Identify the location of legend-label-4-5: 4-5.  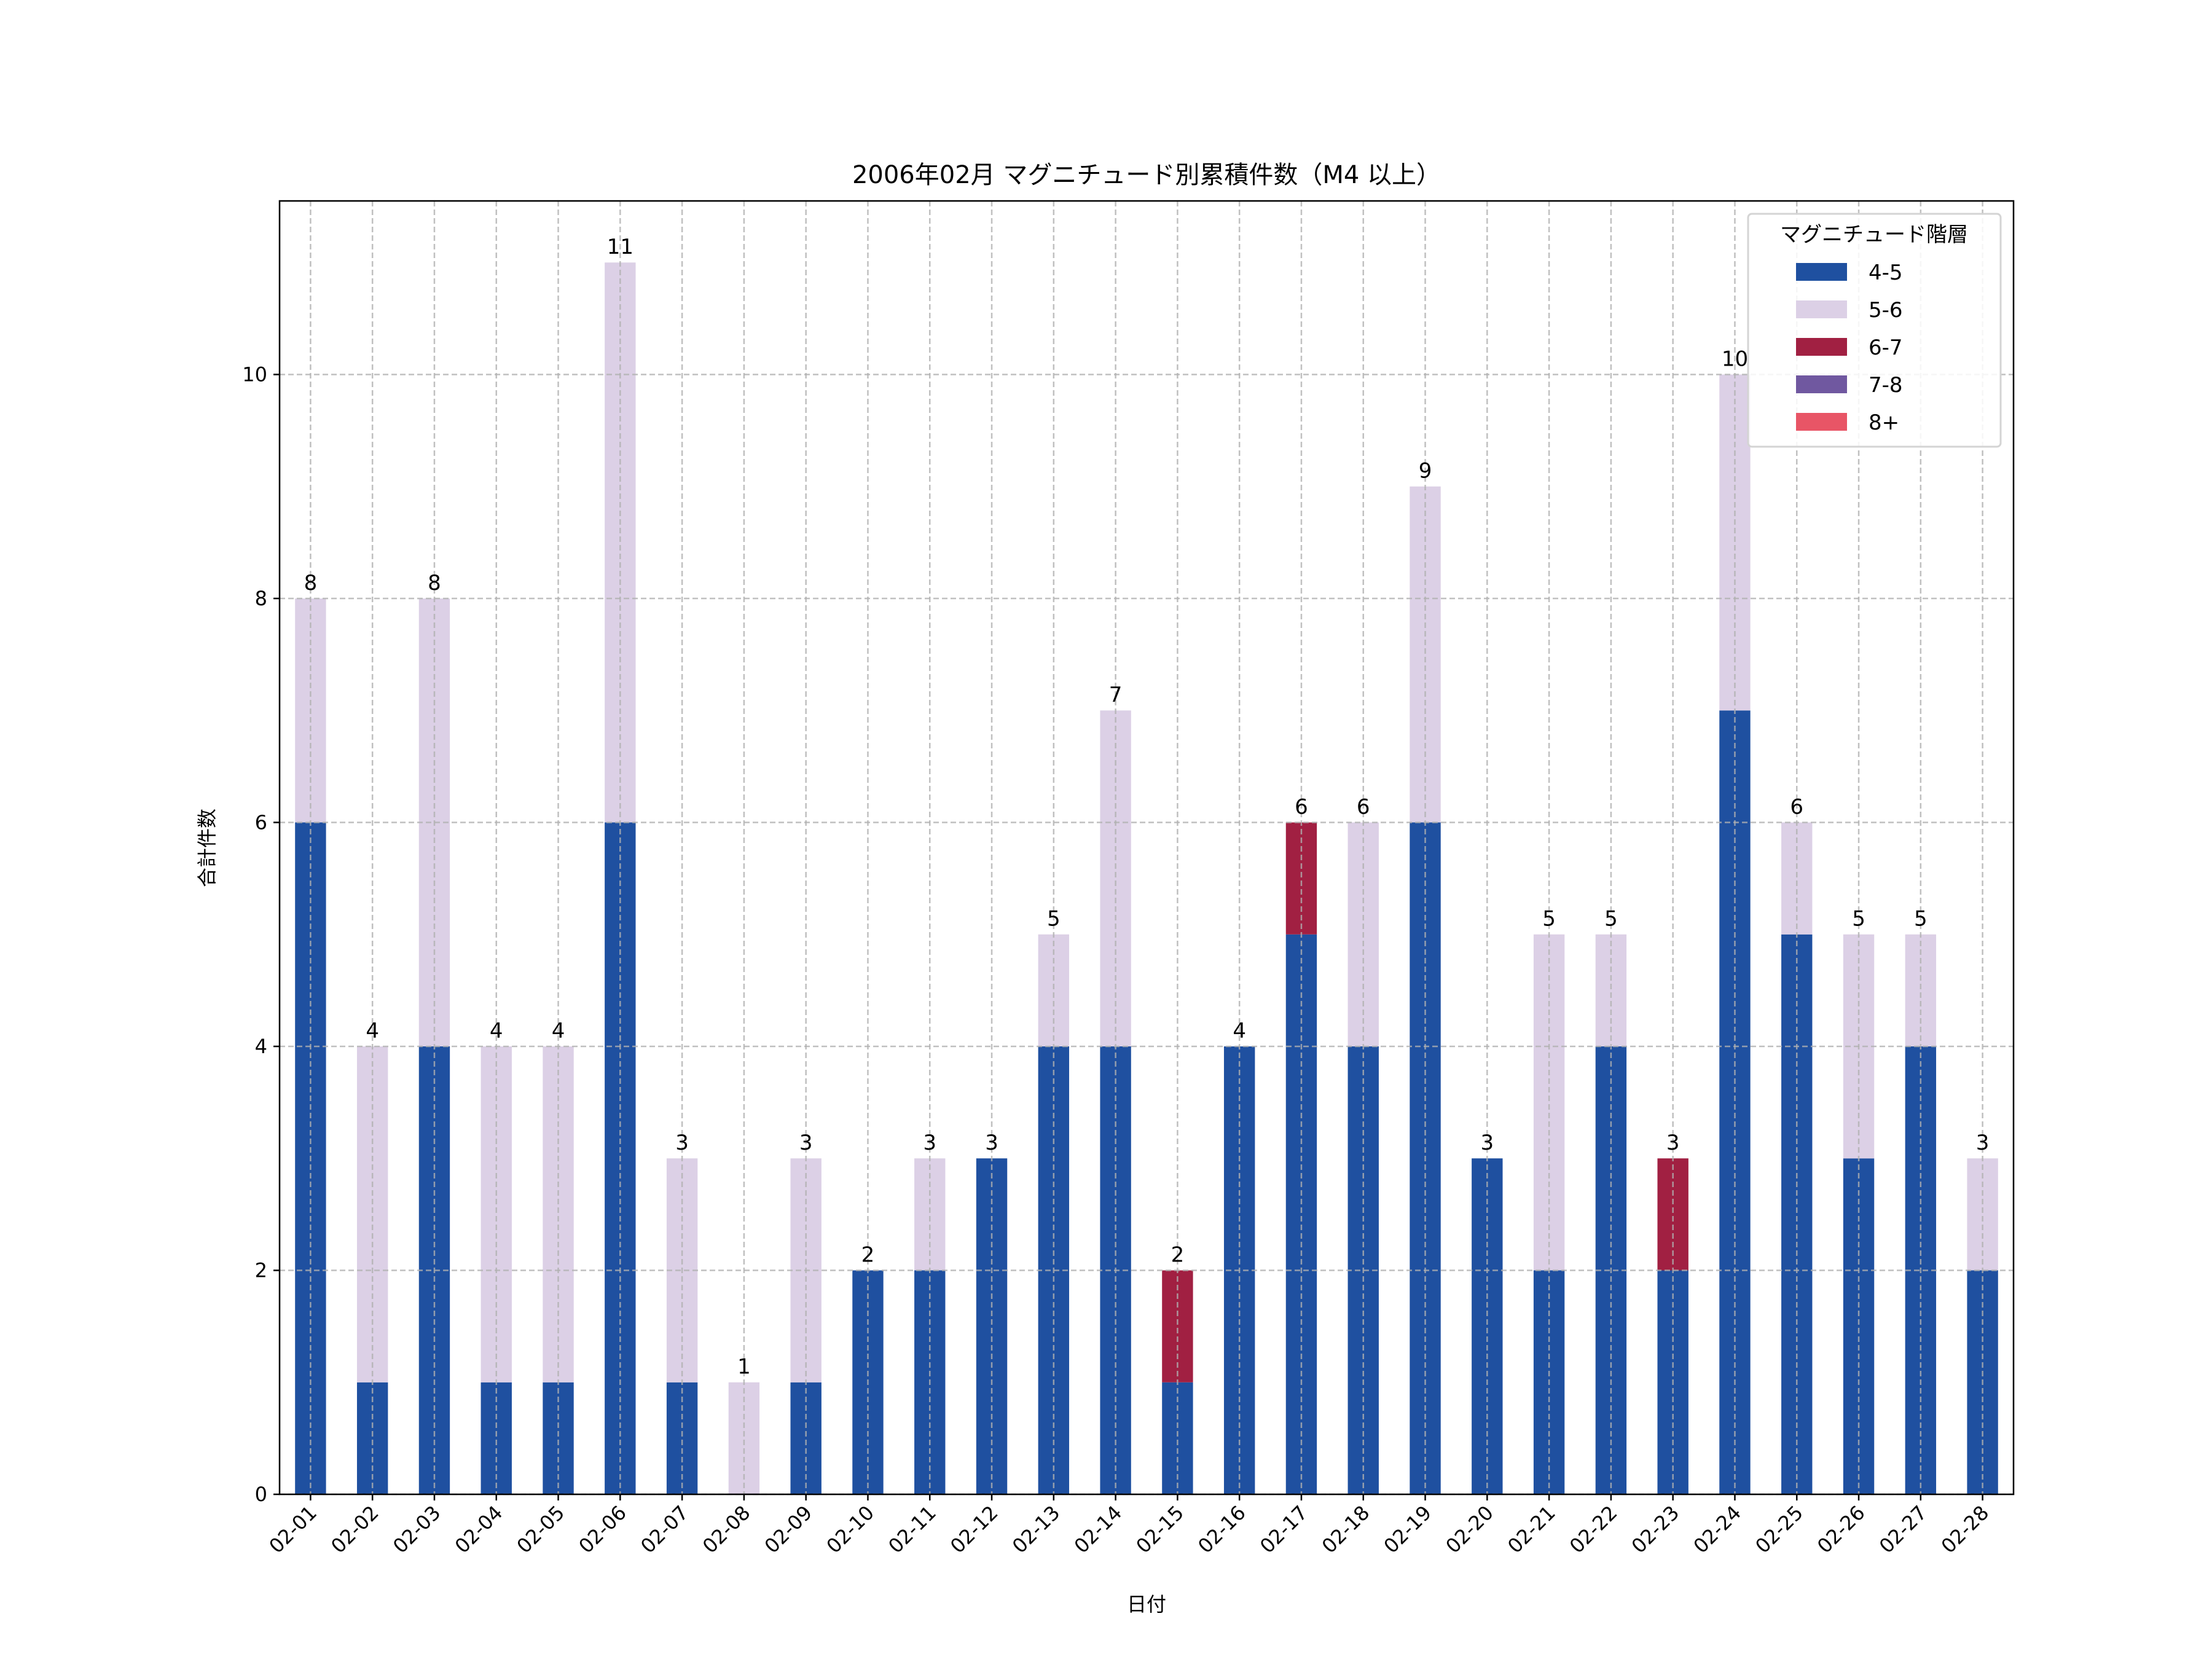
(1886, 273).